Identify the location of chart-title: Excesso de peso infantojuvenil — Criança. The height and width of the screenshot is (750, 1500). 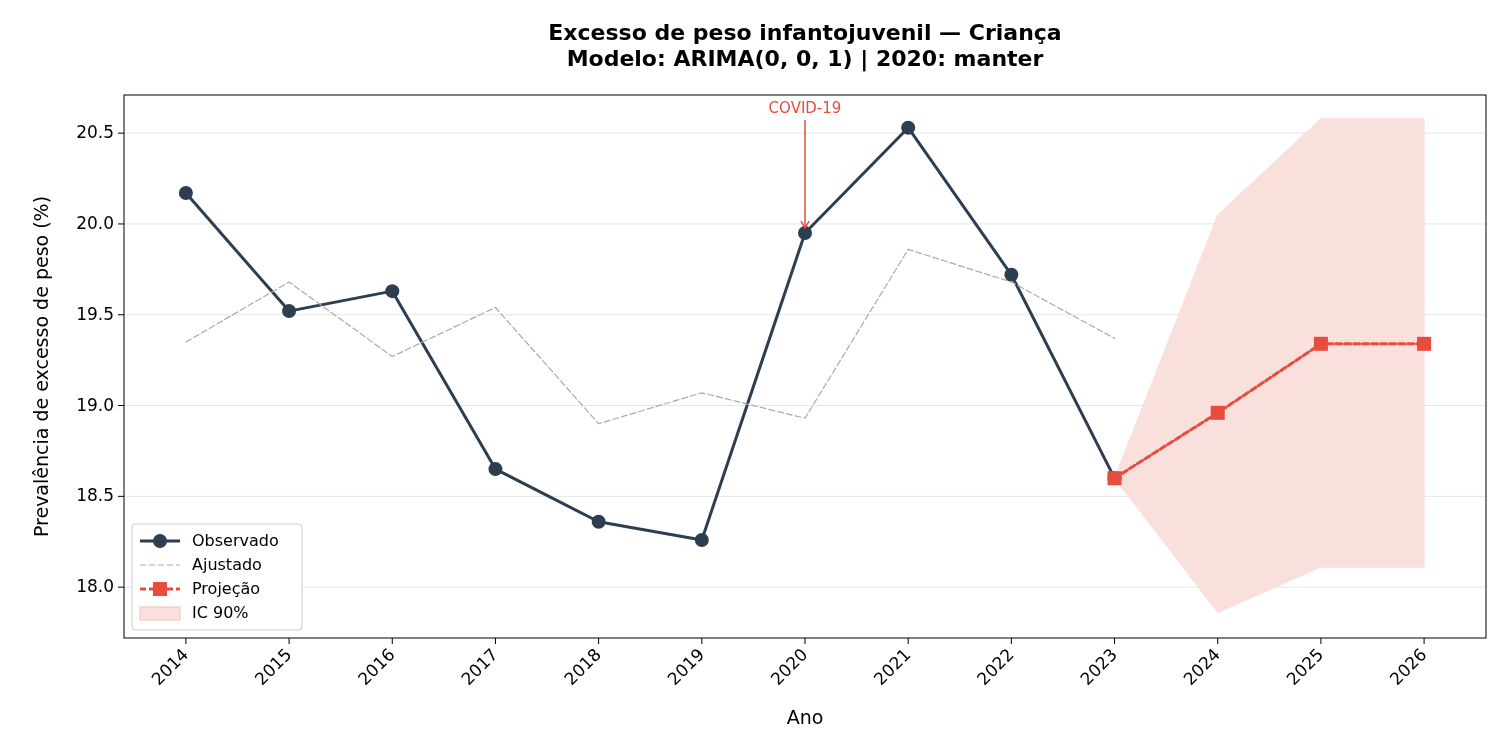
(805, 32).